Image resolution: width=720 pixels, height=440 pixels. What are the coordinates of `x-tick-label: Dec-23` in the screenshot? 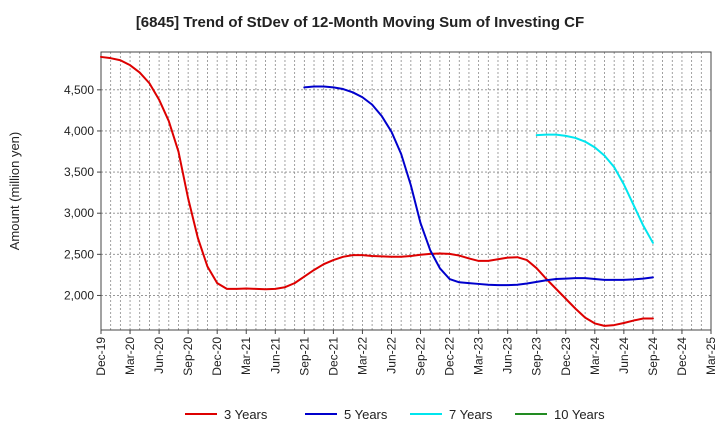 It's located at (566, 356).